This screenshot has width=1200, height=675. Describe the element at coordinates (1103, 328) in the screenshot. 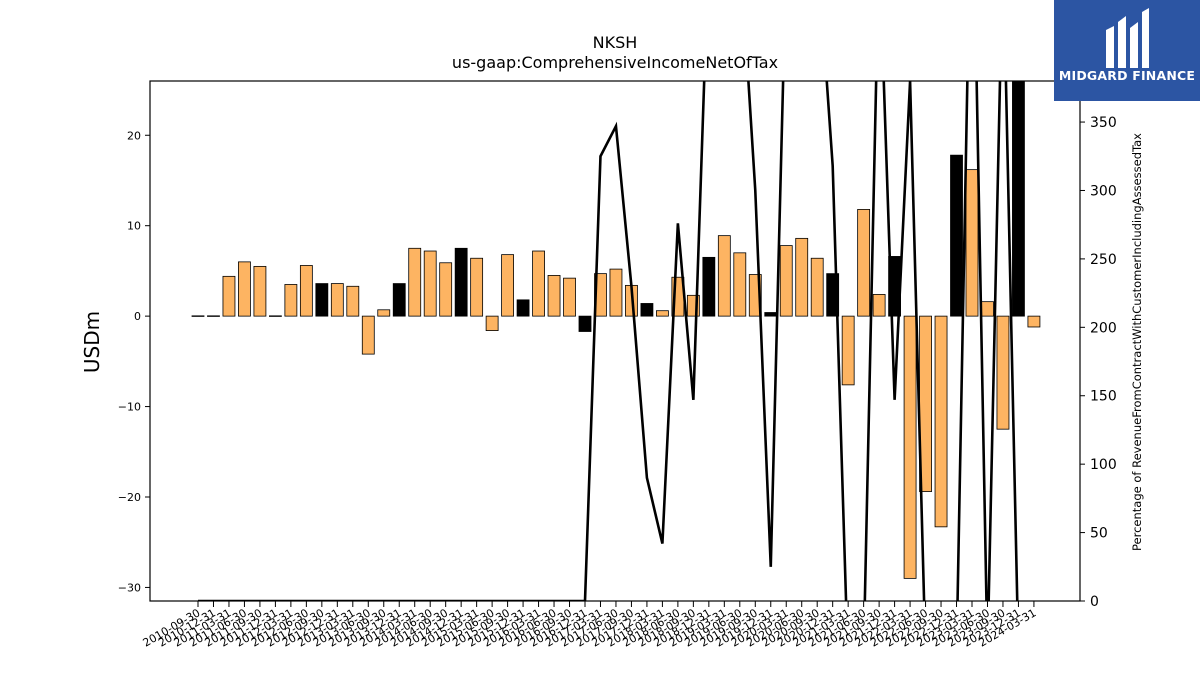

I see `y2-tick-label: 200` at that location.